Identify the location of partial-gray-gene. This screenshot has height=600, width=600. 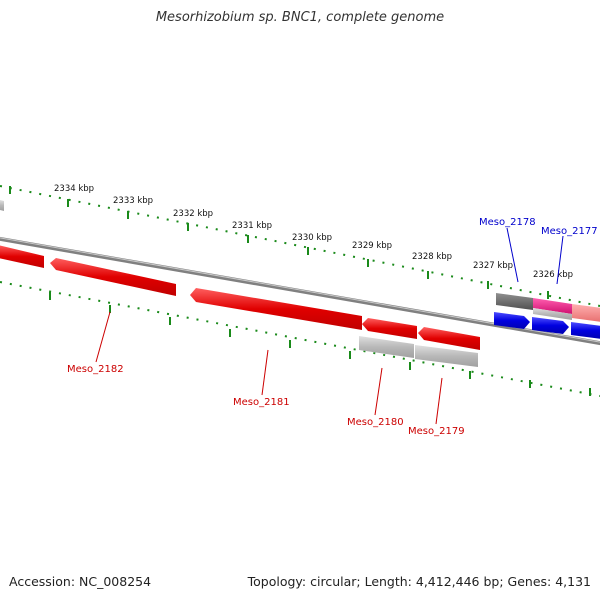
(2, 205).